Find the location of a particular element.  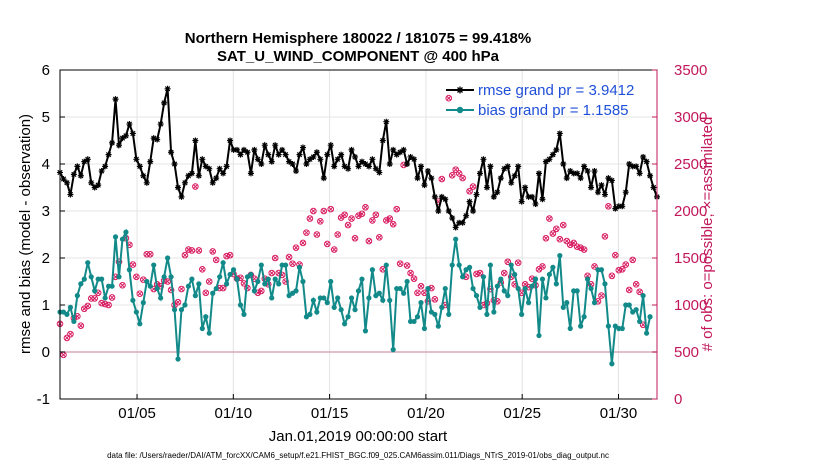

y-tick-label: 3 is located at coordinates (46, 211).